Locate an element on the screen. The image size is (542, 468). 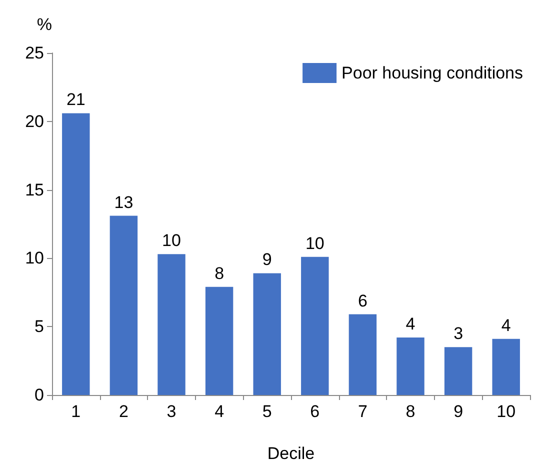
y-tick-label: 5 is located at coordinates (39, 326).